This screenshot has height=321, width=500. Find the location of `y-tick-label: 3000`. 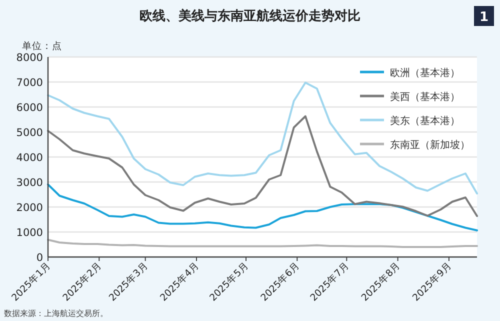

y-tick-label: 3000 is located at coordinates (29, 183).